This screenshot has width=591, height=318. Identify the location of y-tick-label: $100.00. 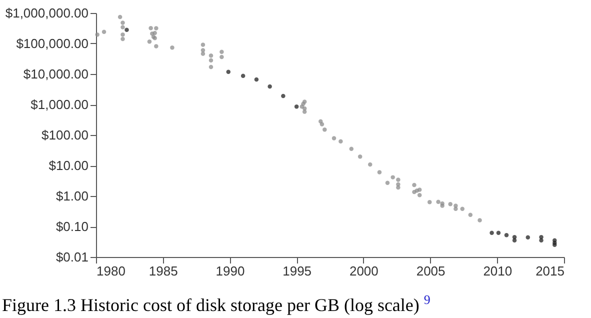
(65, 135).